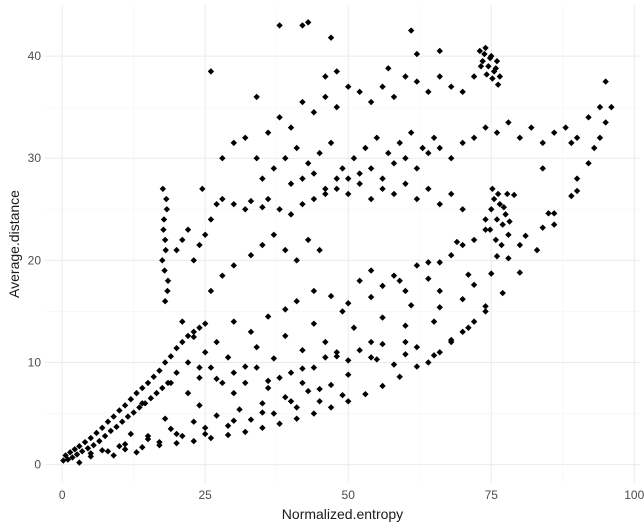 Image resolution: width=644 pixels, height=530 pixels. Describe the element at coordinates (342, 514) in the screenshot. I see `x-axis-title: Normalized.entropy` at that location.